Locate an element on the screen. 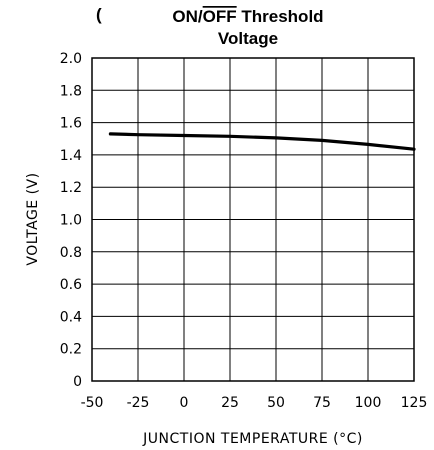 The image size is (434, 450). x-tick-label: -25 is located at coordinates (138, 403).